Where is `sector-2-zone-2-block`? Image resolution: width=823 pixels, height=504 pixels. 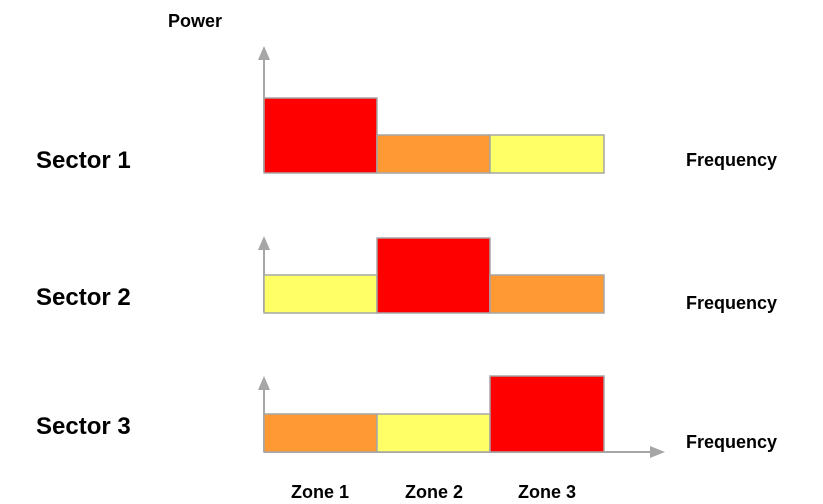
sector-2-zone-2-block is located at coordinates (433, 275).